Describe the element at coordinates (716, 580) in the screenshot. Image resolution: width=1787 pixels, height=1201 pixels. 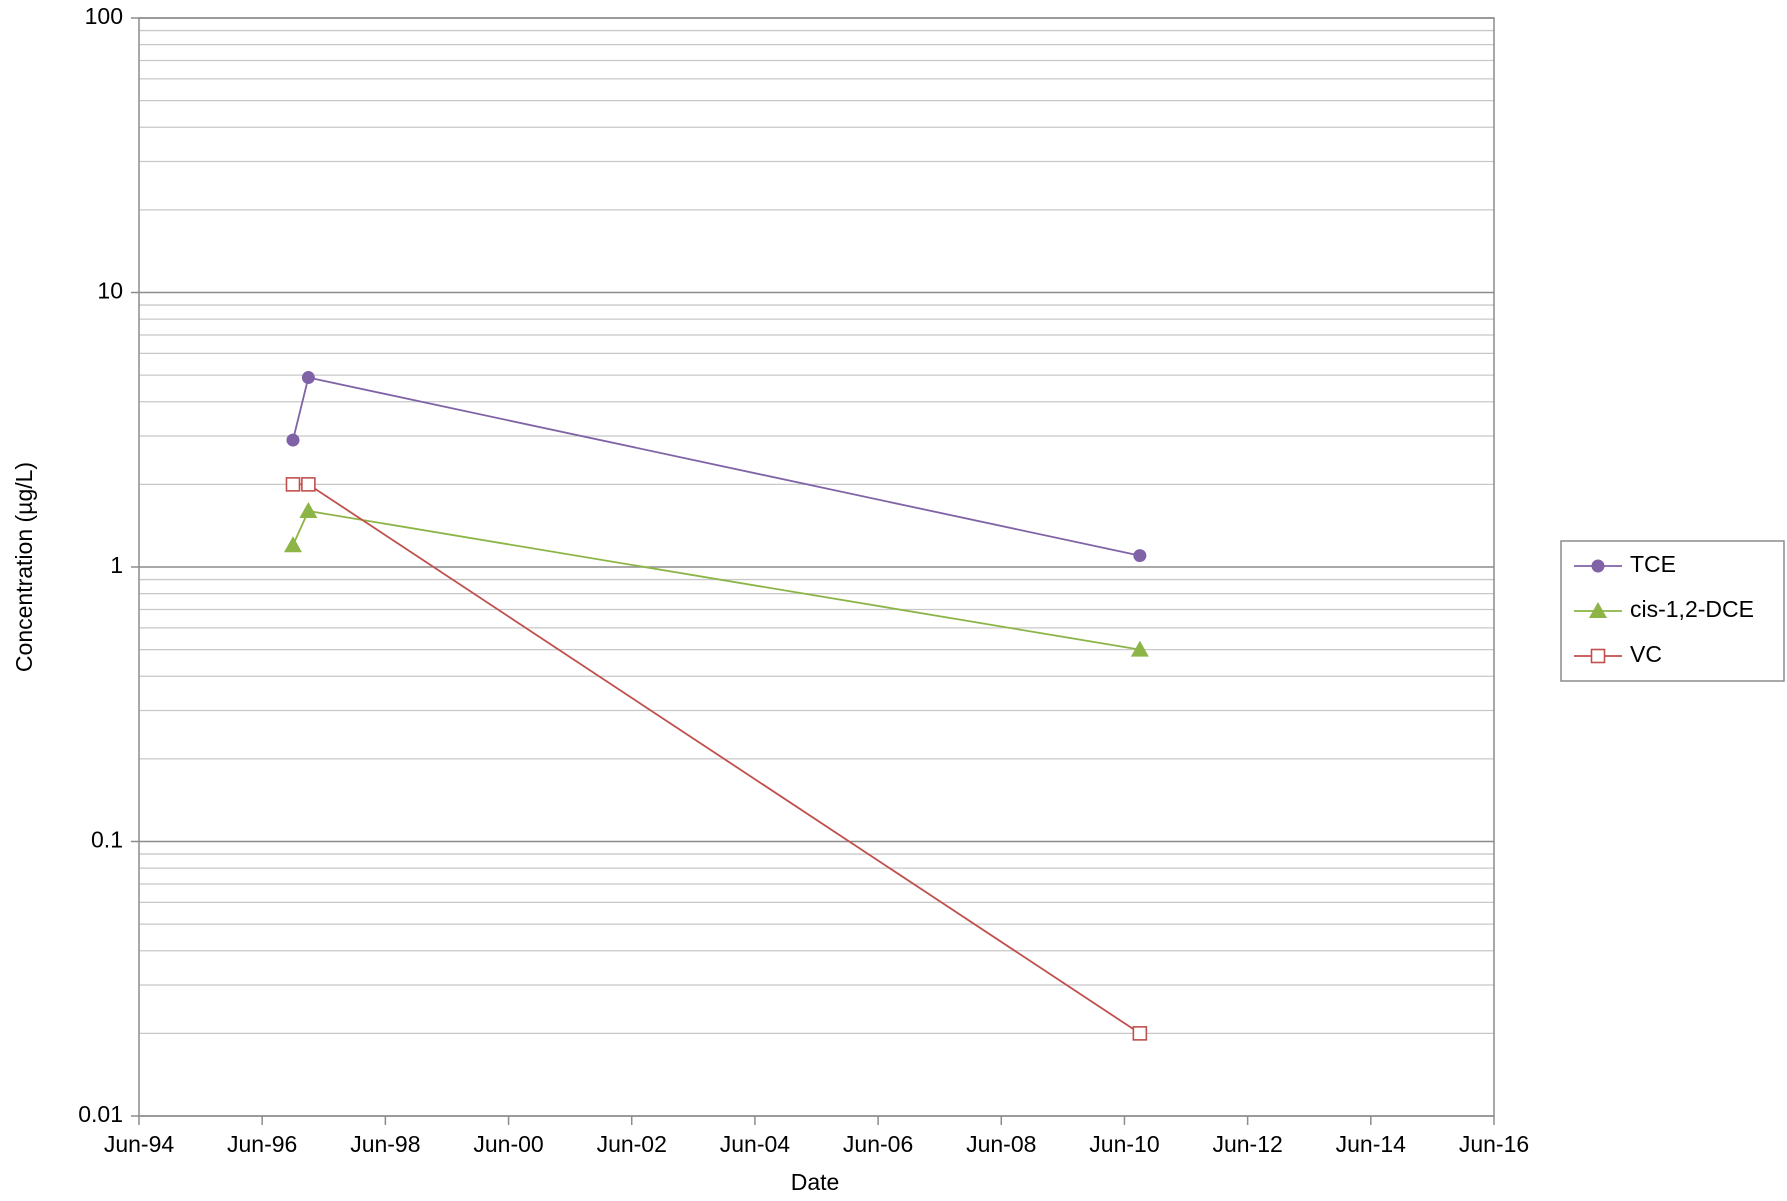
I see `series-line` at that location.